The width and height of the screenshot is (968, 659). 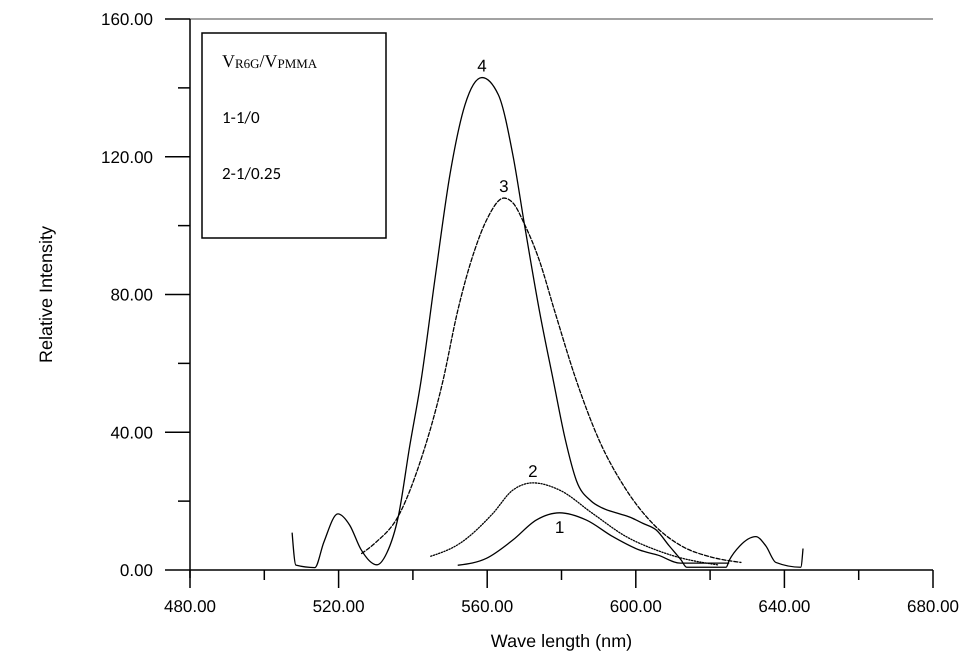 I want to click on x-tick-label: 480.00, so click(x=190, y=606).